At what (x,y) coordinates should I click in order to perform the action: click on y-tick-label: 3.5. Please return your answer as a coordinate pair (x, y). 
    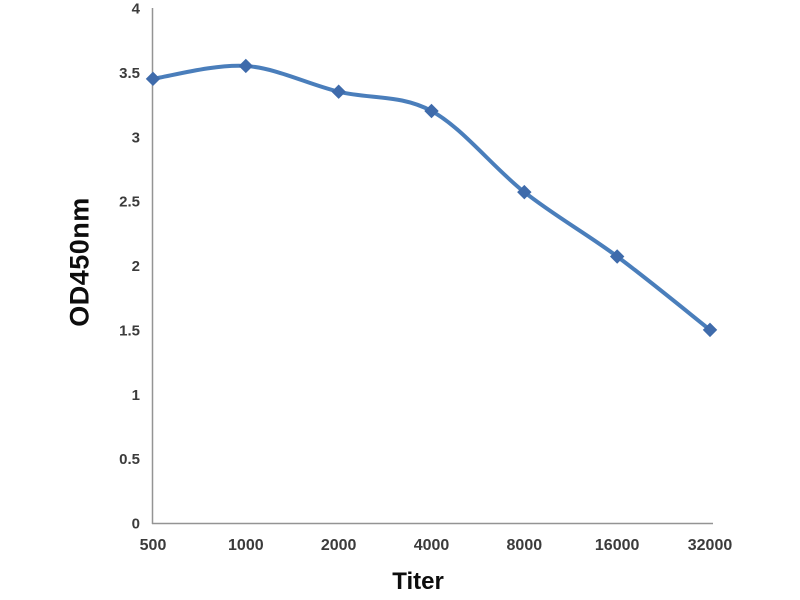
    Looking at the image, I should click on (129, 73).